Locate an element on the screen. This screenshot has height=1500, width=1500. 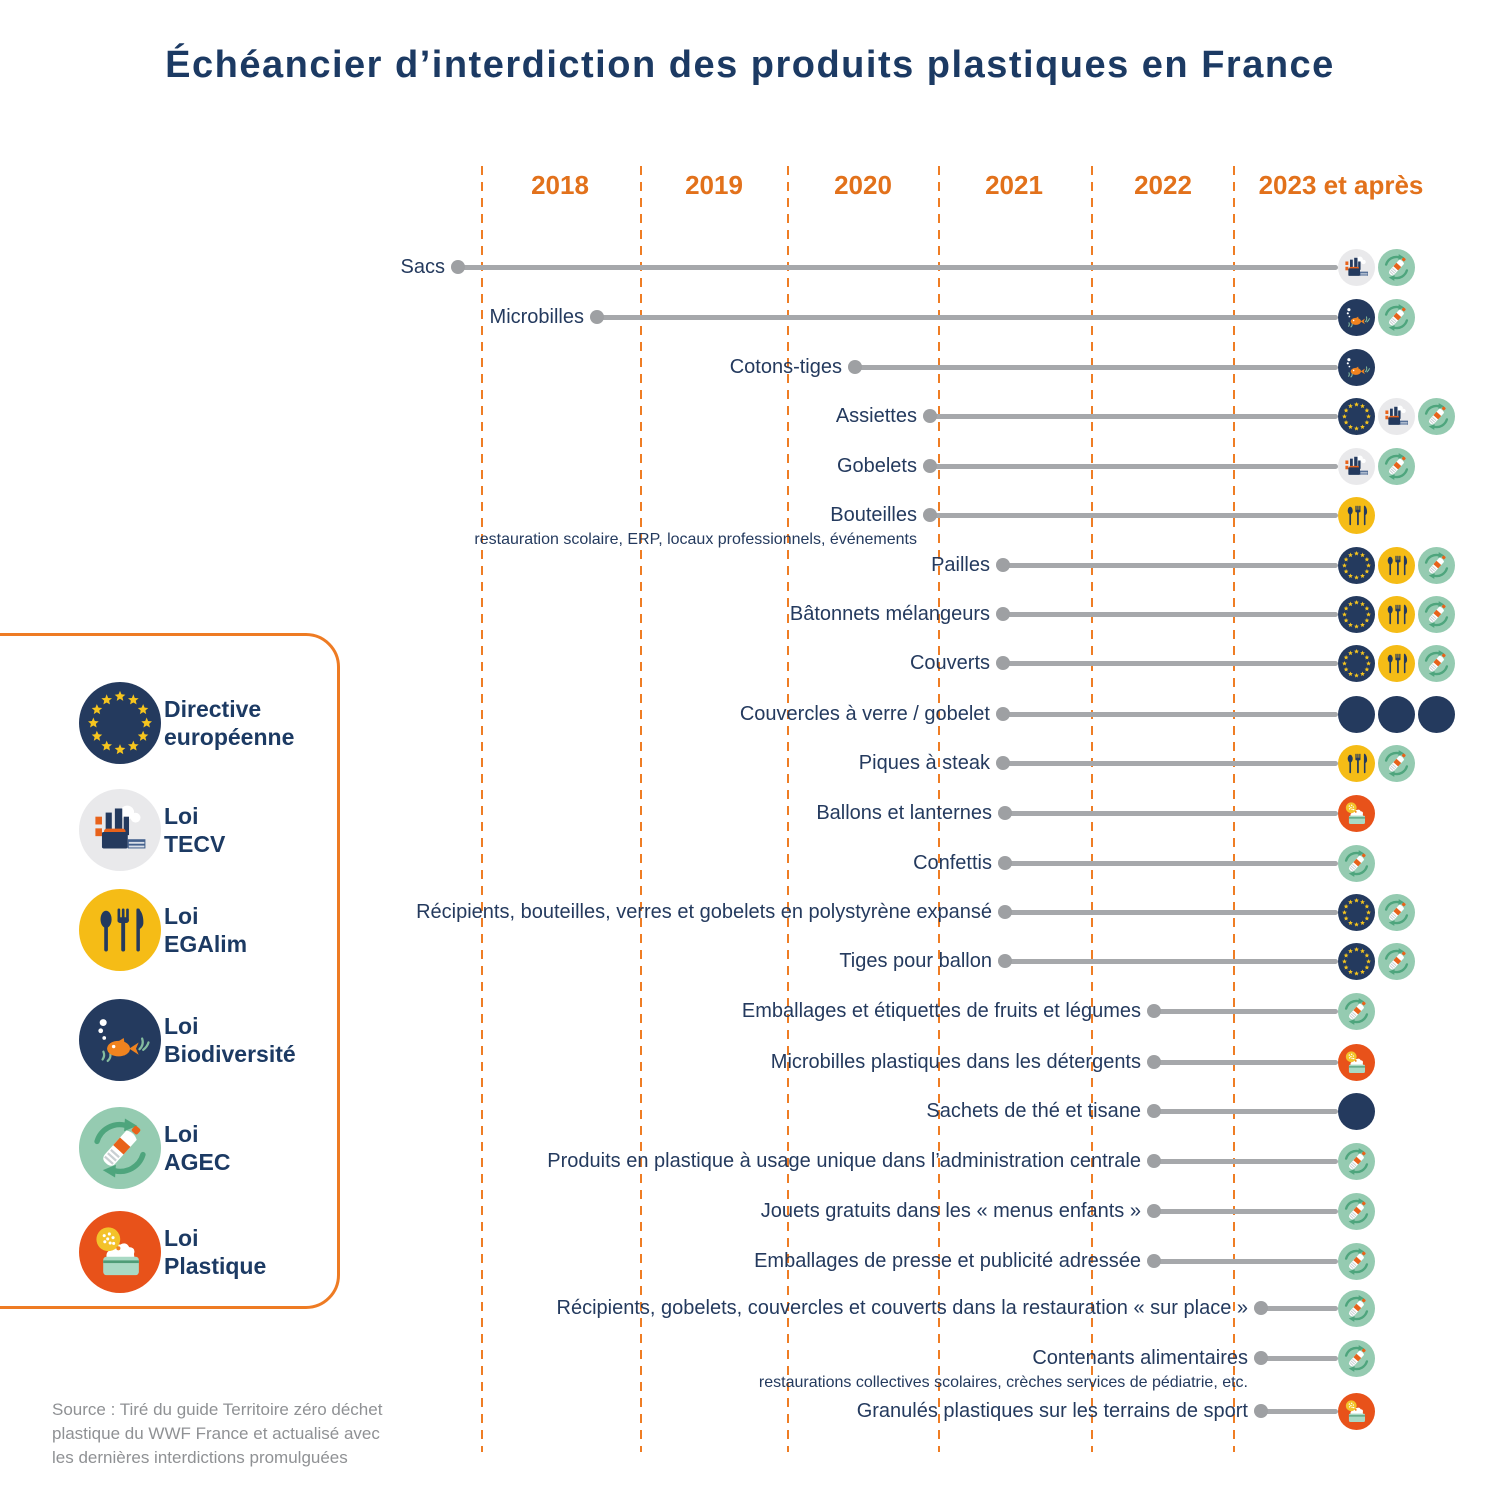
legend-label: Loi AGEC is located at coordinates (197, 1148).